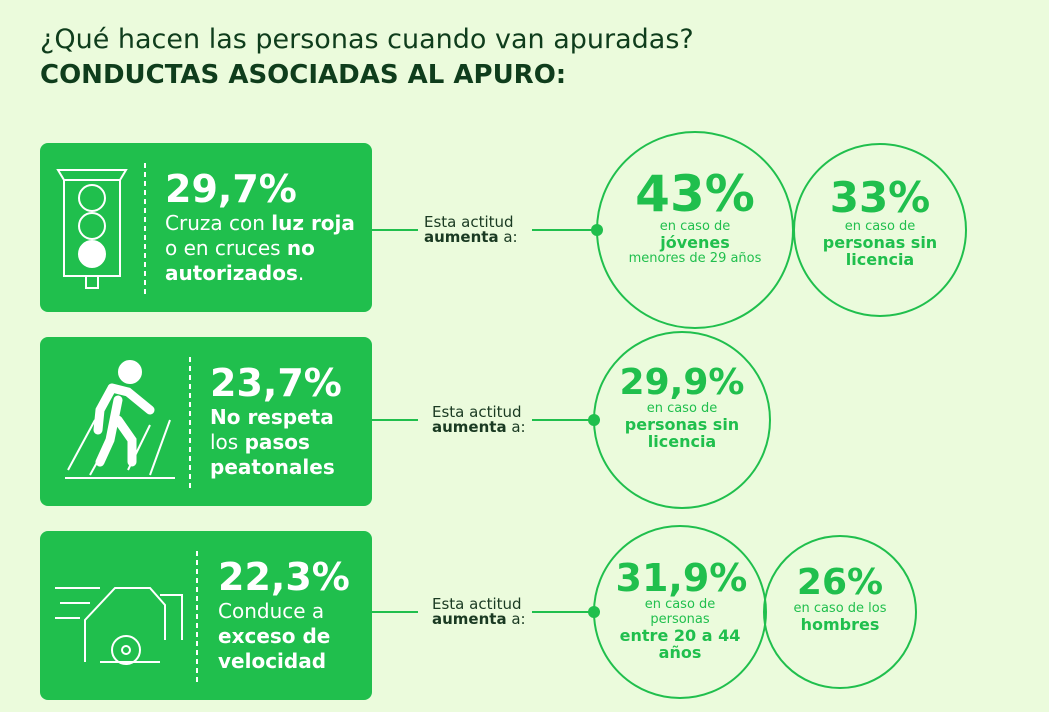  I want to click on circle-text: 43% en caso de jóvenes menores de 29 años, so click(695, 217).